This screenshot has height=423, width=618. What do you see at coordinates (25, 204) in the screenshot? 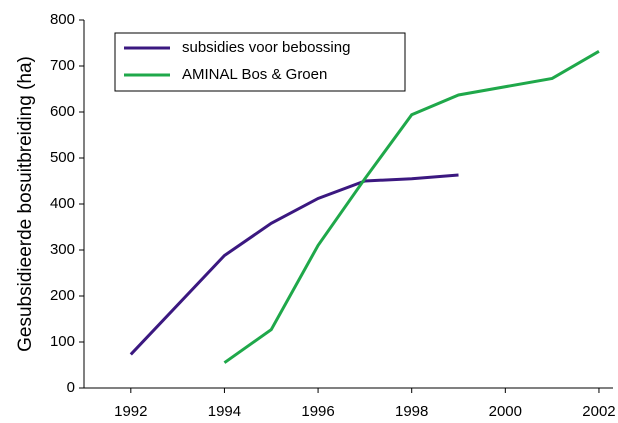
I see `y-axis-label: Gesubsidieerde bosuitbreiding (ha)` at bounding box center [25, 204].